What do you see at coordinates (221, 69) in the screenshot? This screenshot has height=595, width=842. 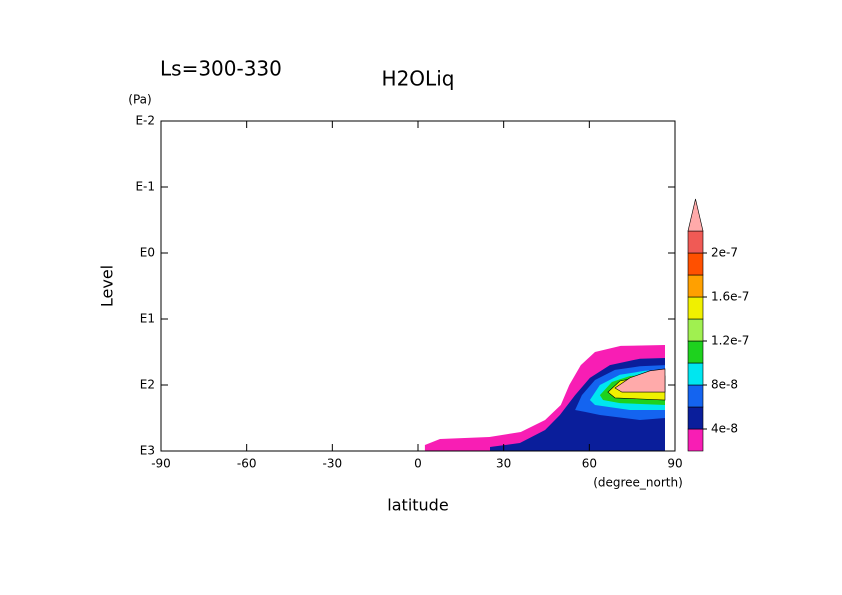 I see `chart-subtitle: Ls=300-330` at bounding box center [221, 69].